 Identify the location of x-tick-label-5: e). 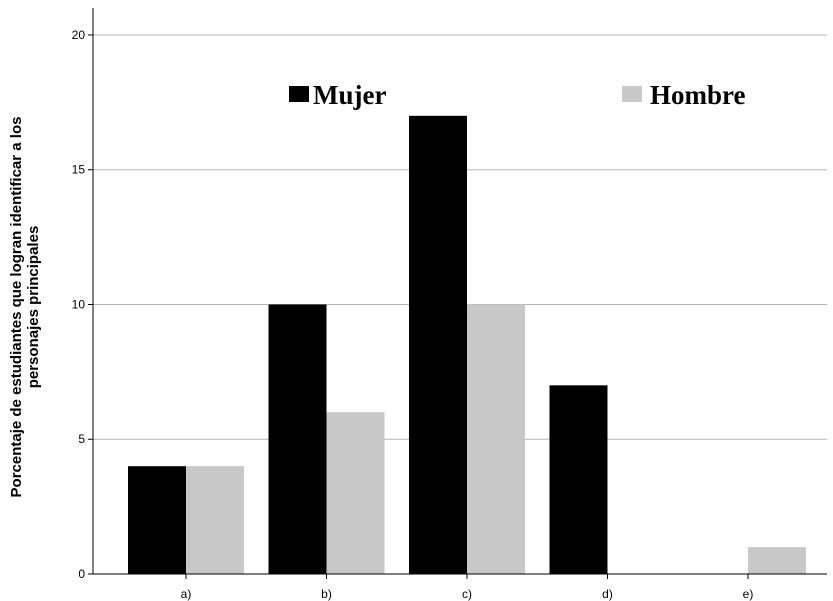
(748, 594).